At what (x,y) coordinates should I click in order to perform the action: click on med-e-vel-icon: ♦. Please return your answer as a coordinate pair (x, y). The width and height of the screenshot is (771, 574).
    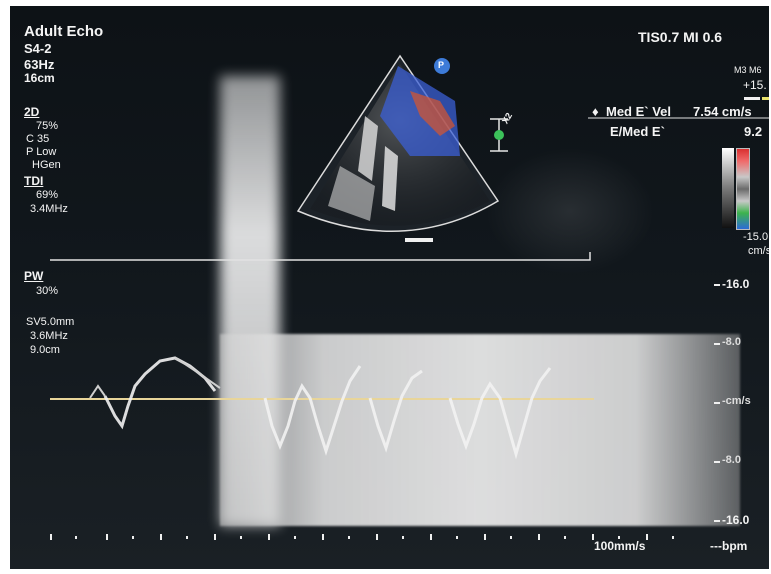
    Looking at the image, I should click on (595, 111).